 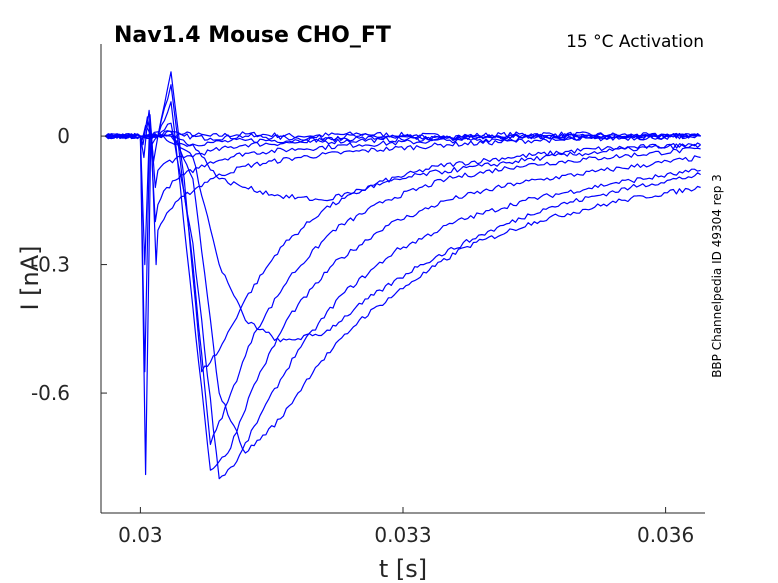 I want to click on x-tick-label: 0.03, so click(x=140, y=535).